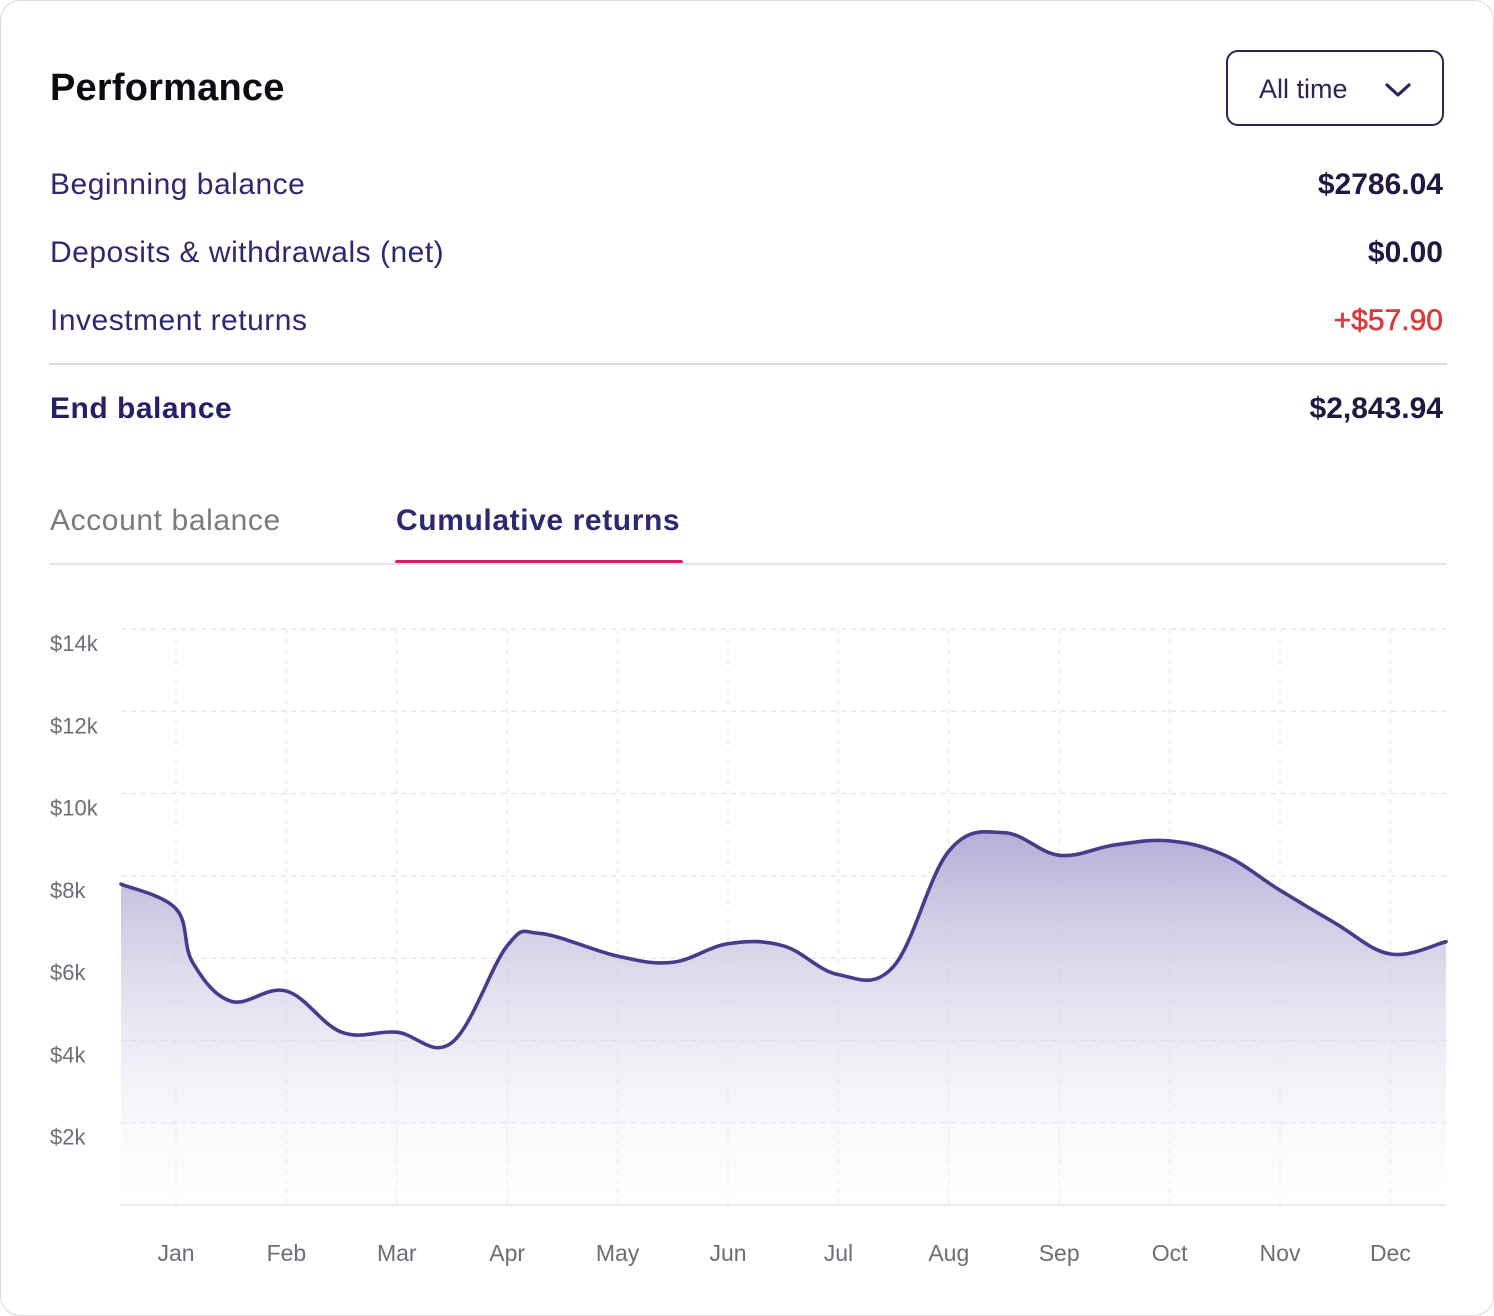 The height and width of the screenshot is (1316, 1494). I want to click on x-tick-label: Nov, so click(1280, 1253).